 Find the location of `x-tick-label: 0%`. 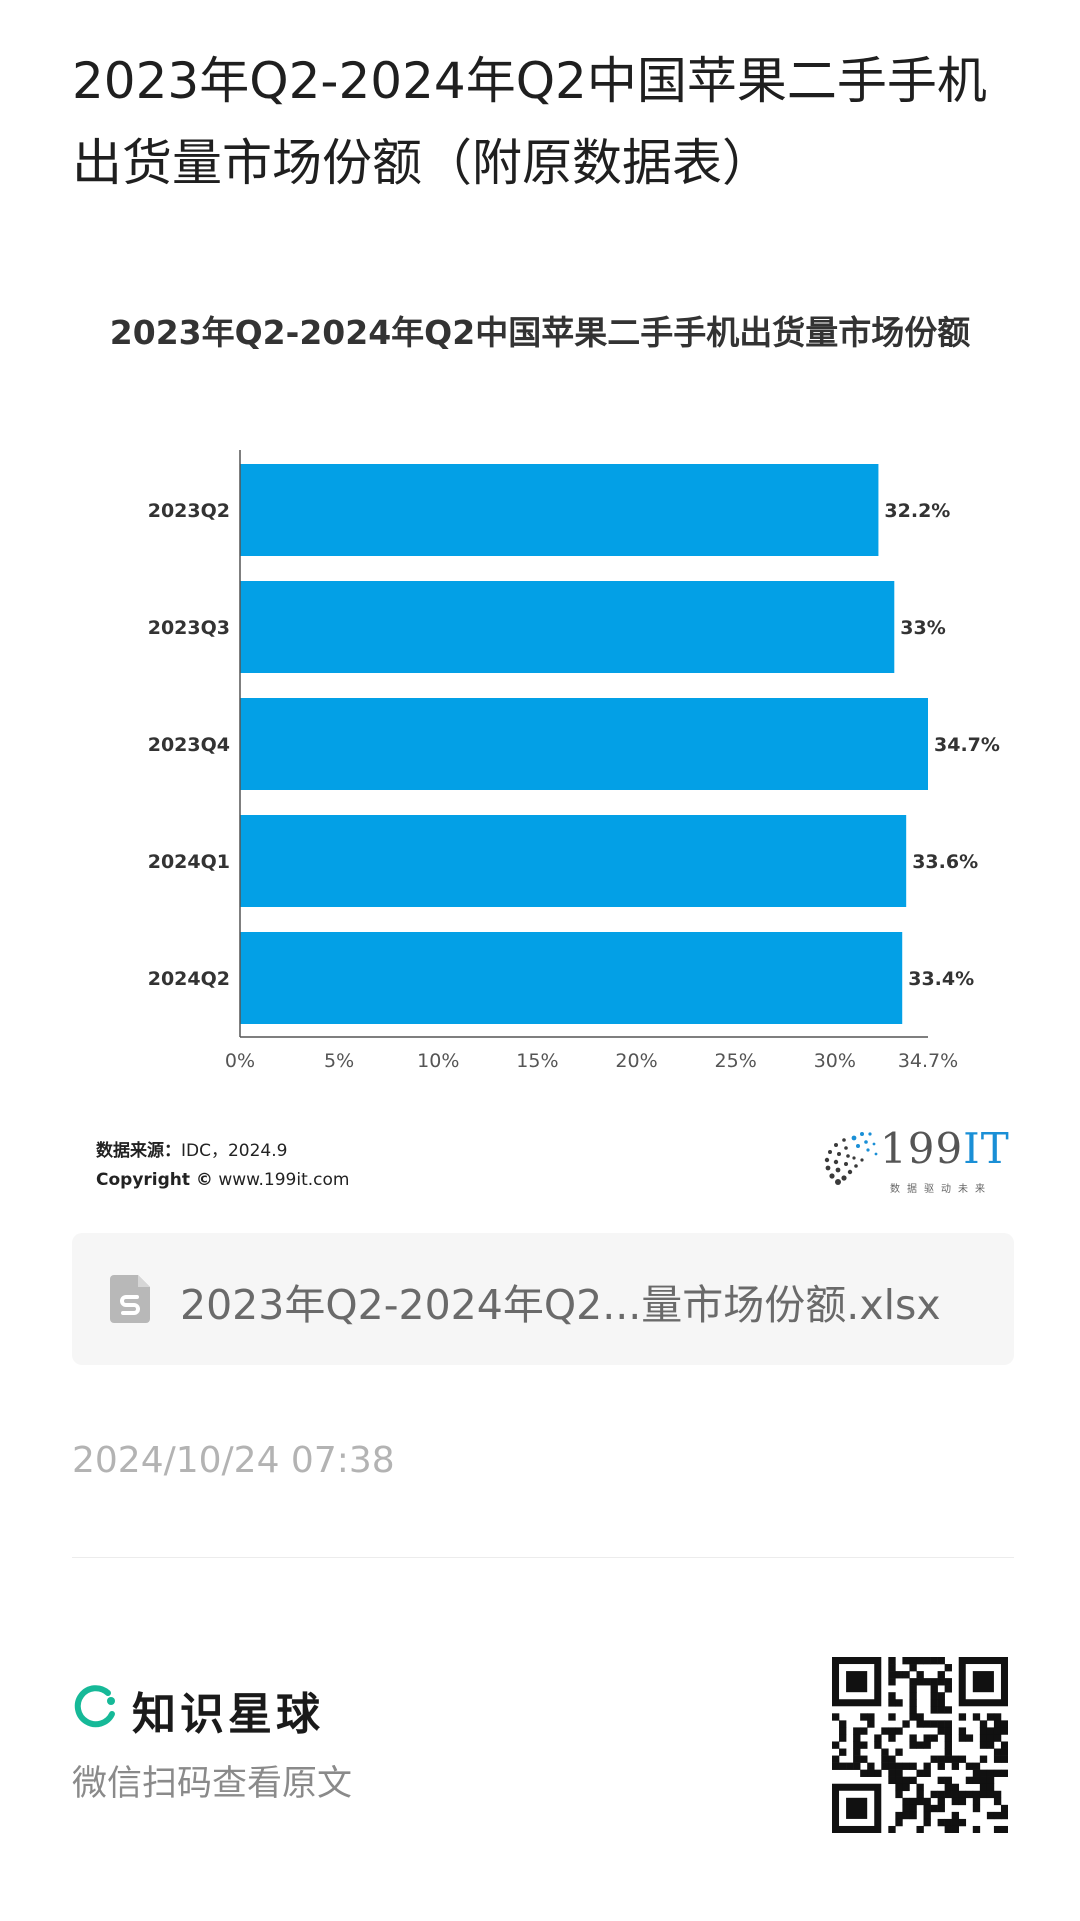

x-tick-label: 0% is located at coordinates (240, 1061).